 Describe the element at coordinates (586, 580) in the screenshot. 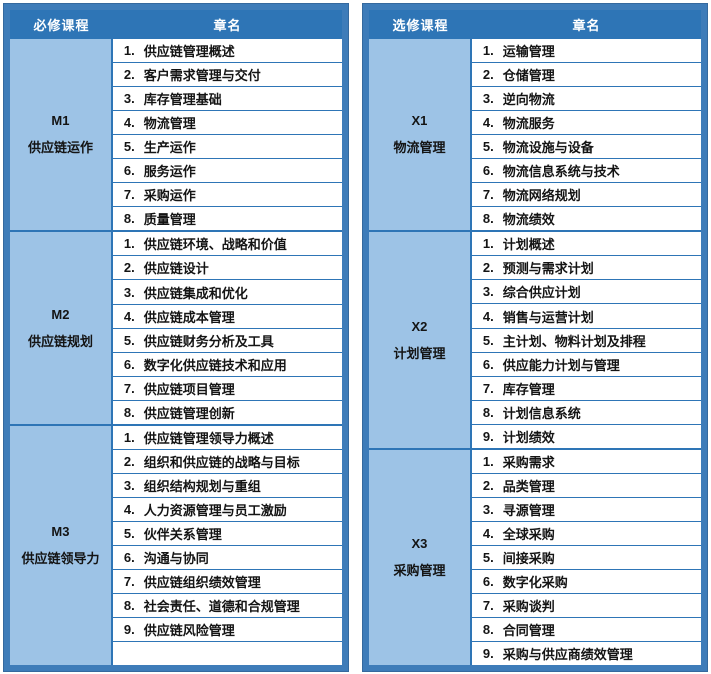

I see `chapter-row: 6. 数字化采购` at that location.